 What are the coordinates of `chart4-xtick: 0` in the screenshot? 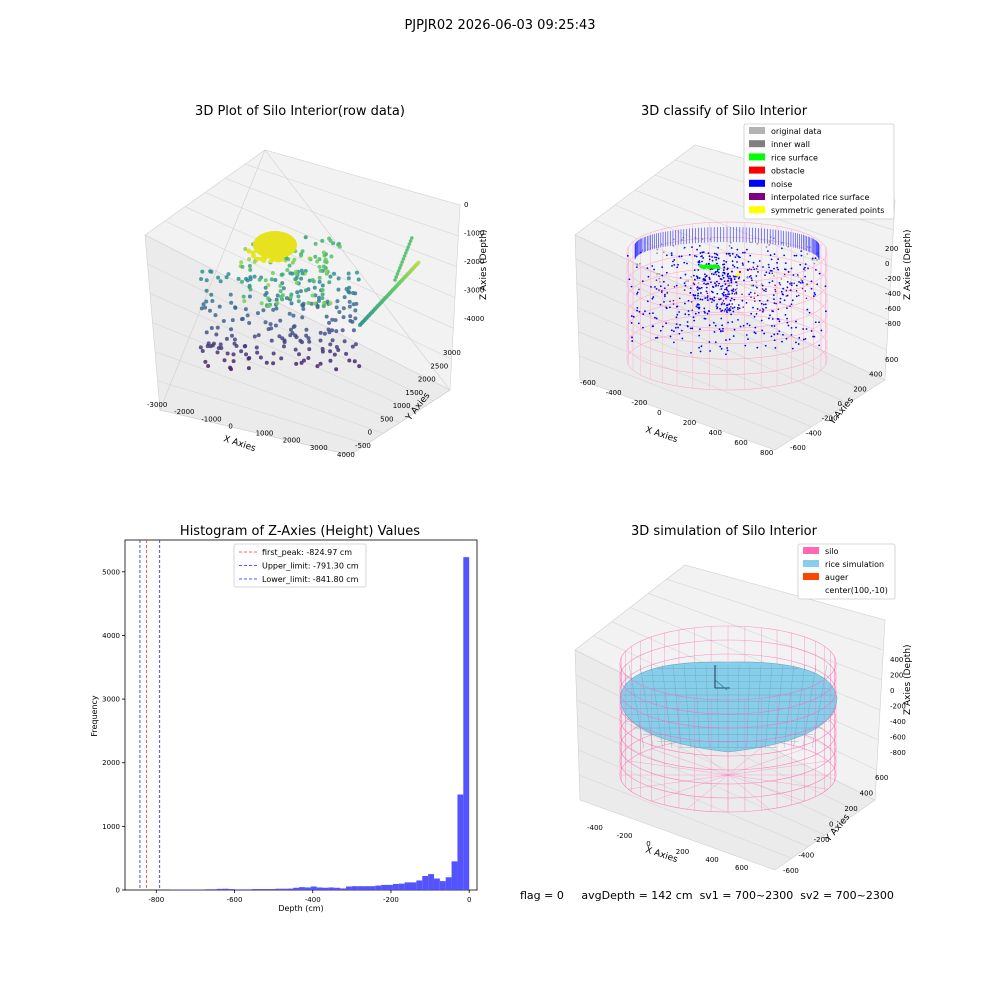 It's located at (648, 844).